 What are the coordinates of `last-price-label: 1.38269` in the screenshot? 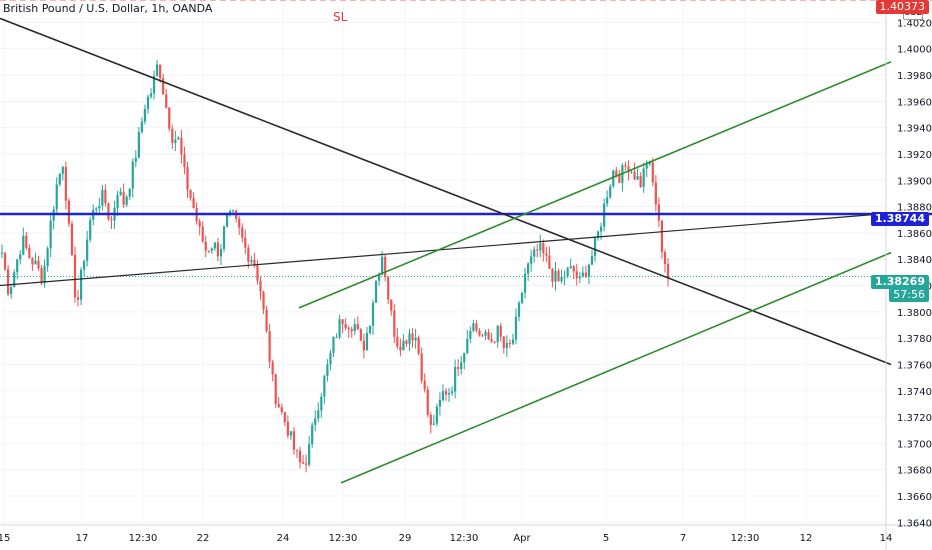 It's located at (899, 282).